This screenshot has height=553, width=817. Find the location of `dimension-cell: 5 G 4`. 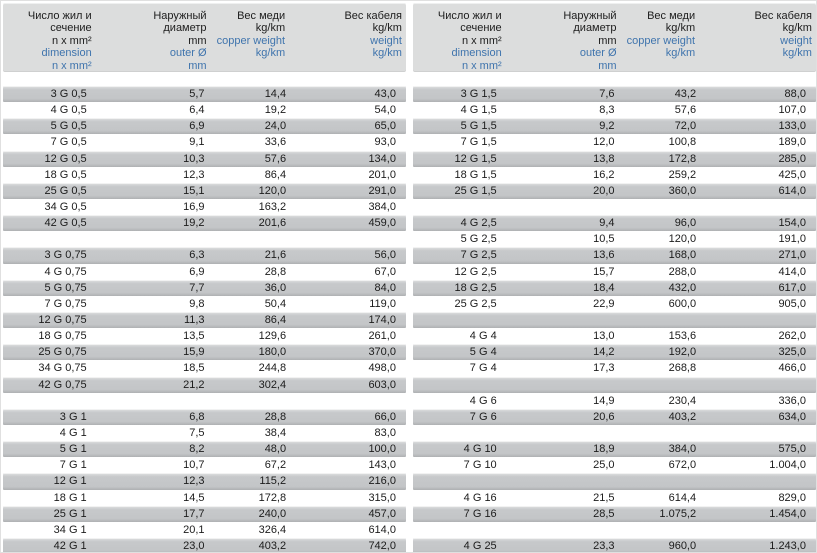

dimension-cell: 5 G 4 is located at coordinates (483, 352).